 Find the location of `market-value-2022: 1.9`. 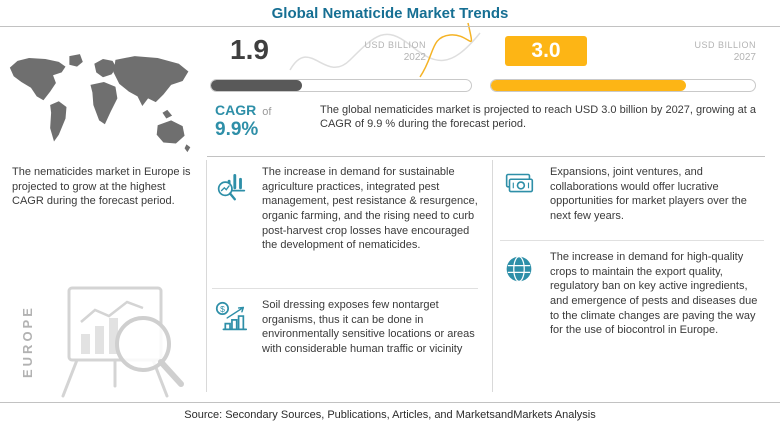

market-value-2022: 1.9 is located at coordinates (249, 49).